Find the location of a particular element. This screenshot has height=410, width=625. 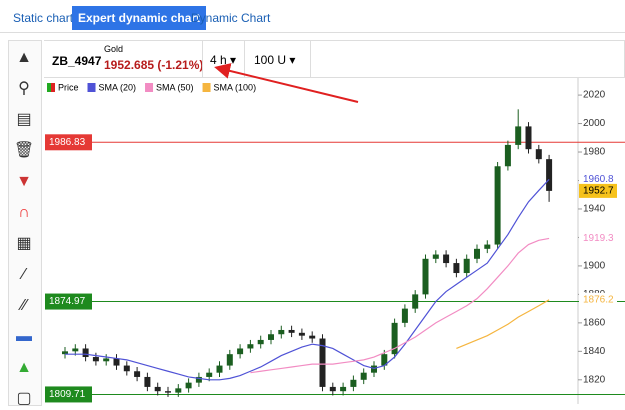

instrument-name: Gold is located at coordinates (114, 49).